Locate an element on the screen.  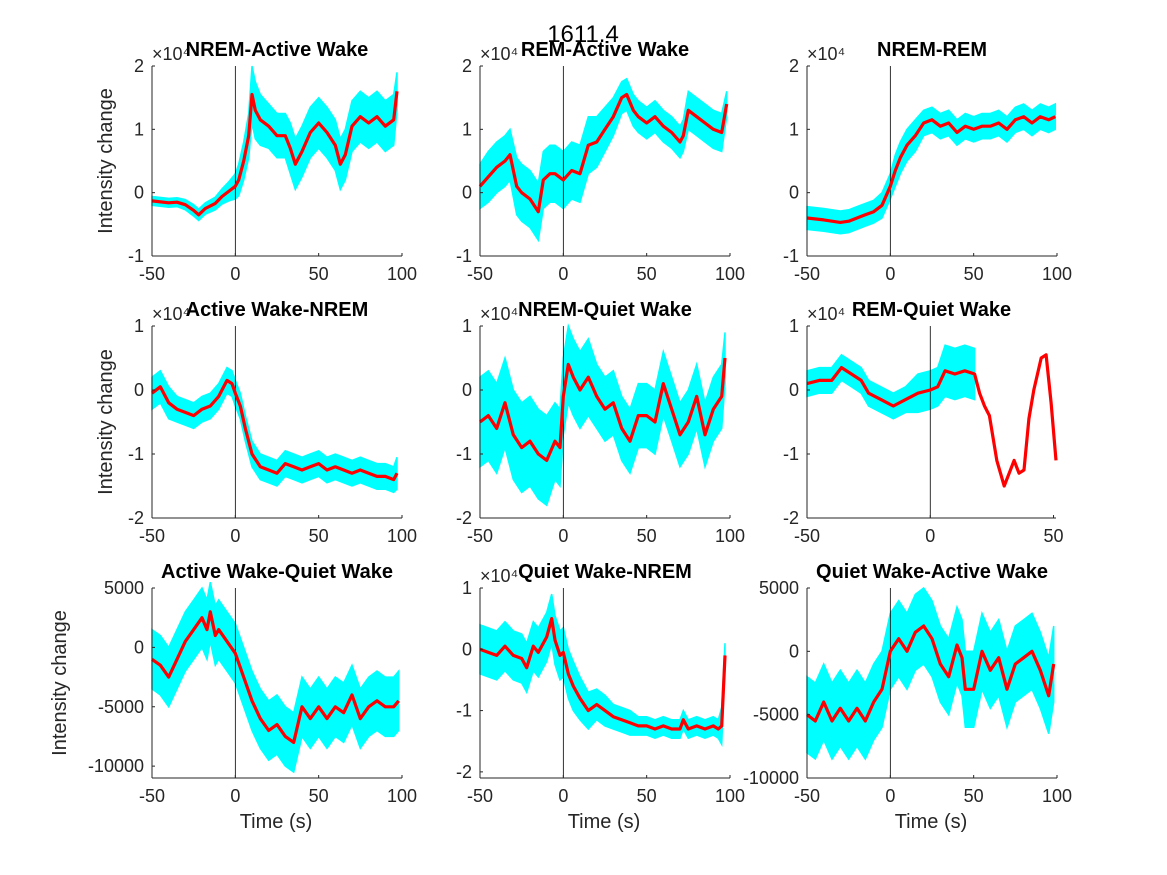
panel-3: -50 0 50 100 -1 0 1 2 ×10⁴ NREM-REM is located at coordinates (927, 161).